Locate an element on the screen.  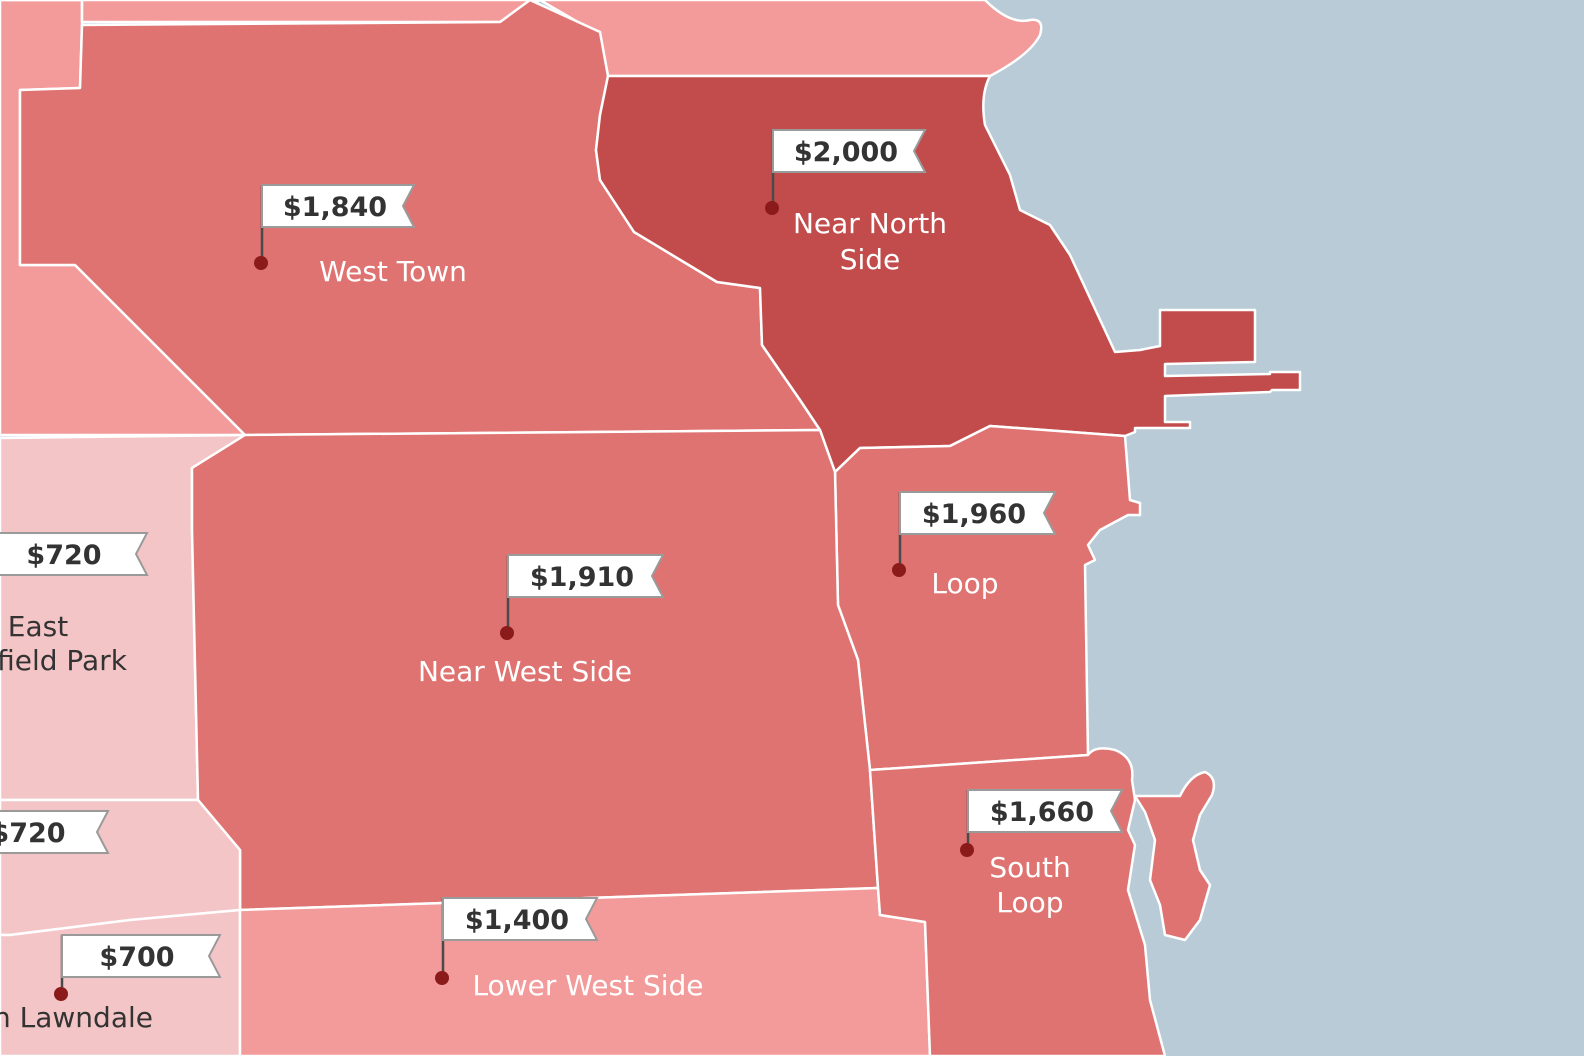
rent-value-near-north-side: $2,000 is located at coordinates (846, 152).